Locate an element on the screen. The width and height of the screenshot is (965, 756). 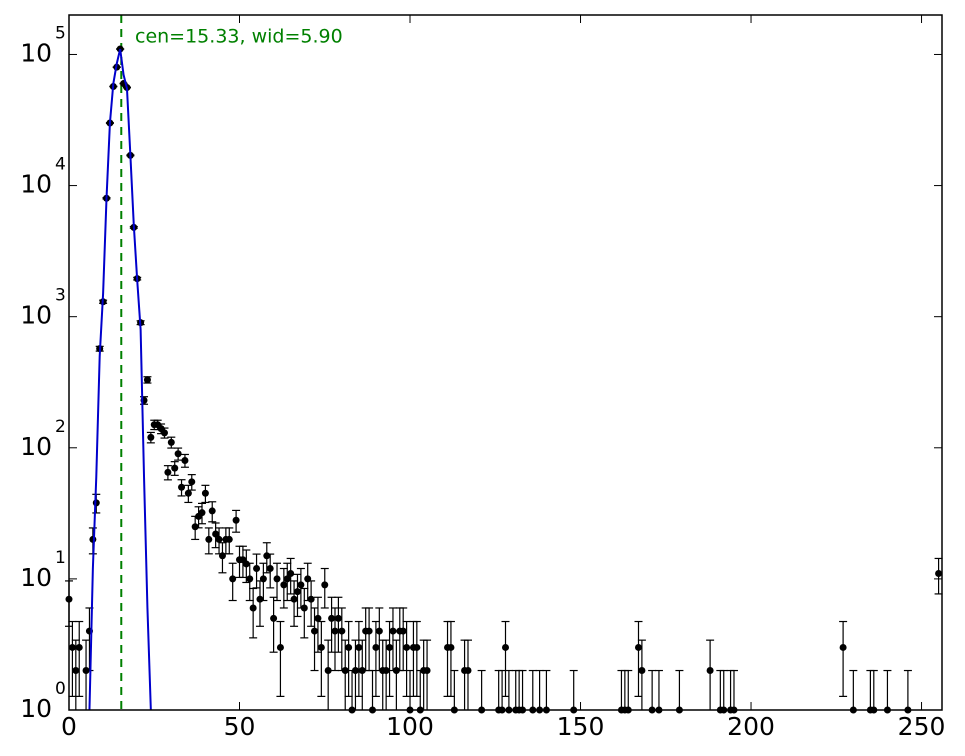
y-tick-exponent: 4 is located at coordinates (60, 165).